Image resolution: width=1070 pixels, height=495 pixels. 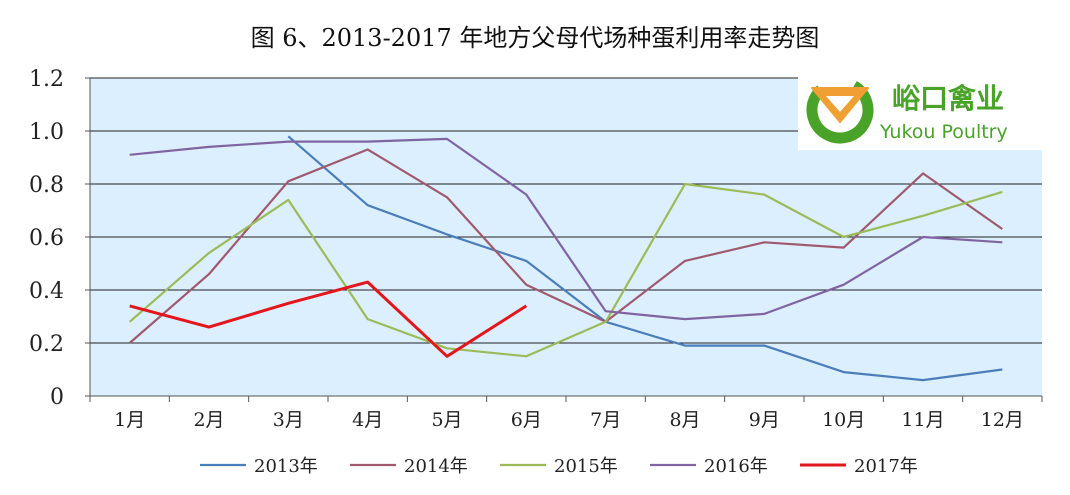 I want to click on x-tick-label: 5月, so click(x=446, y=420).